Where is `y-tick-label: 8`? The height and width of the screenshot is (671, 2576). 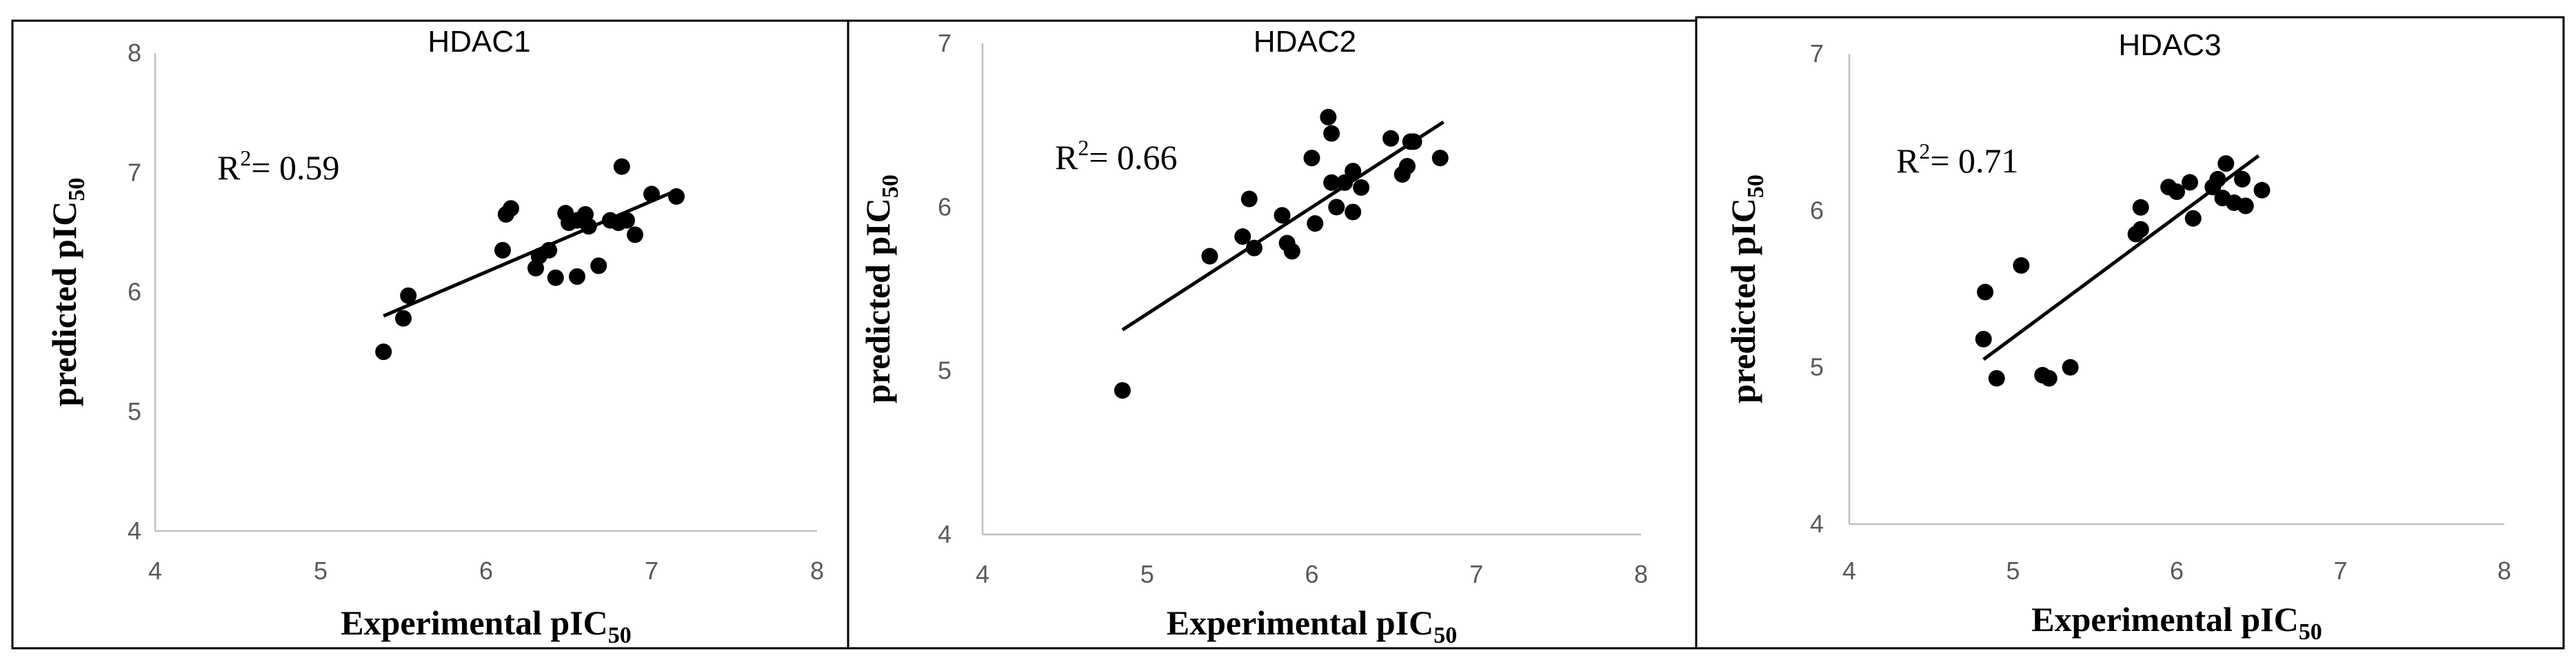
y-tick-label: 8 is located at coordinates (134, 53).